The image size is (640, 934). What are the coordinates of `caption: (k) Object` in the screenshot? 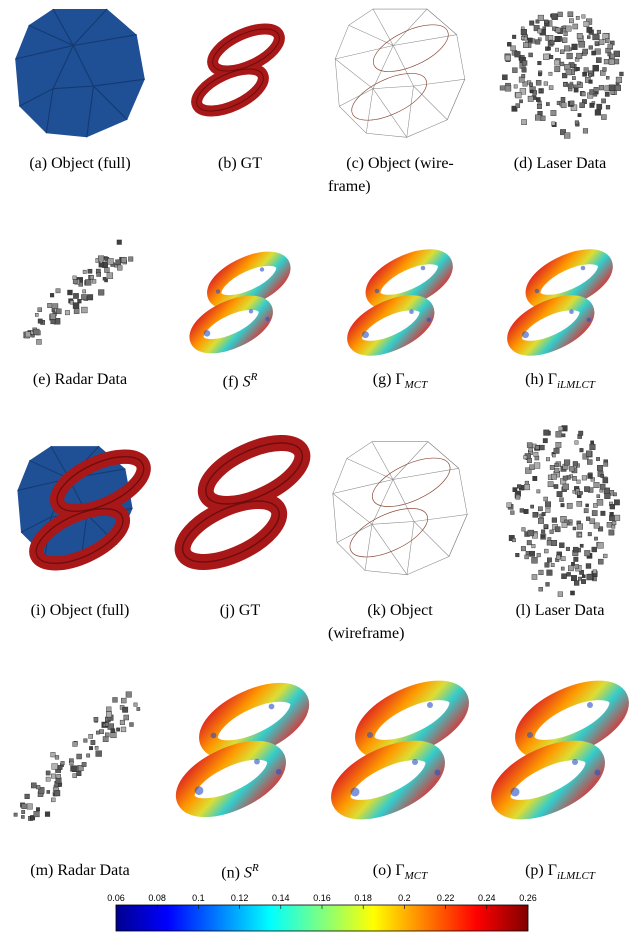 It's located at (399, 611).